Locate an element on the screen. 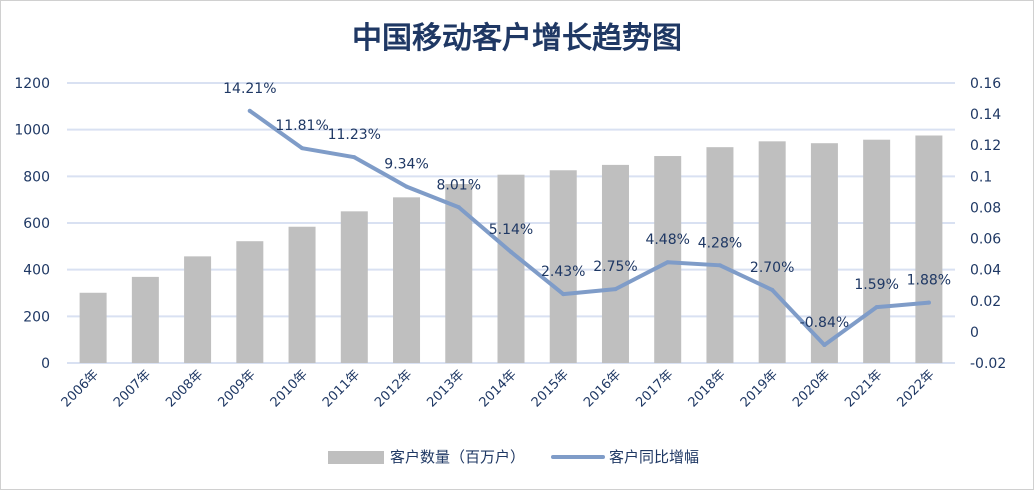 The width and height of the screenshot is (1034, 490). data-label: 11.23% is located at coordinates (354, 135).